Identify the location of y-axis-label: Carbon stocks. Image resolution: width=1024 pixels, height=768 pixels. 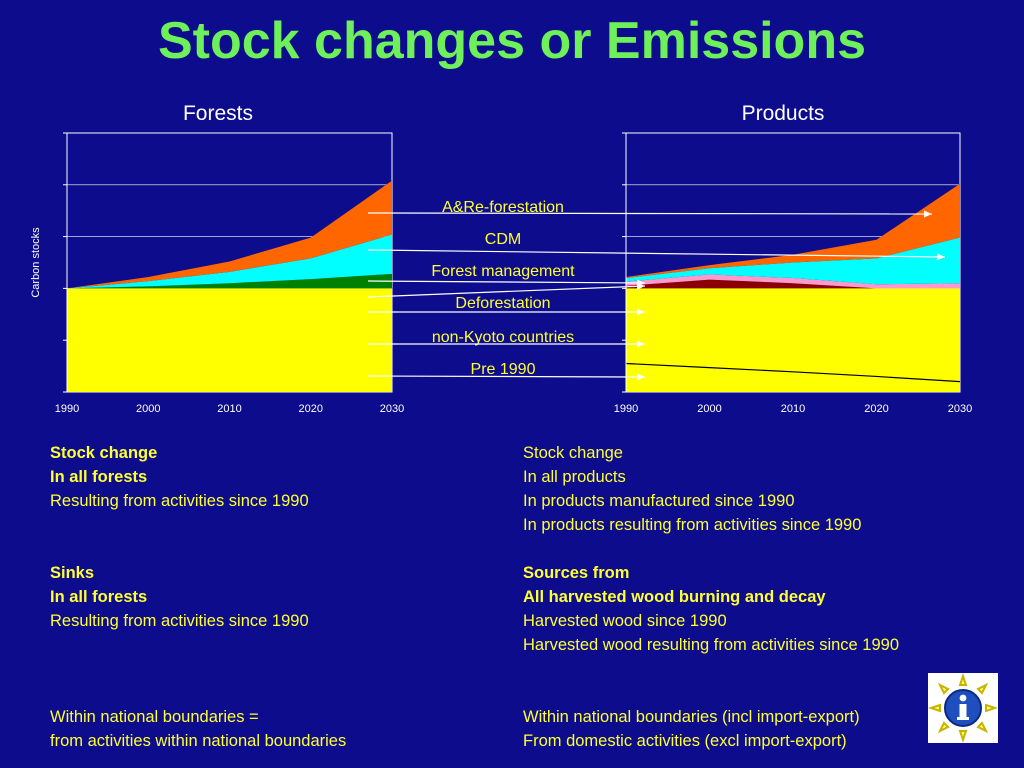
(36, 262).